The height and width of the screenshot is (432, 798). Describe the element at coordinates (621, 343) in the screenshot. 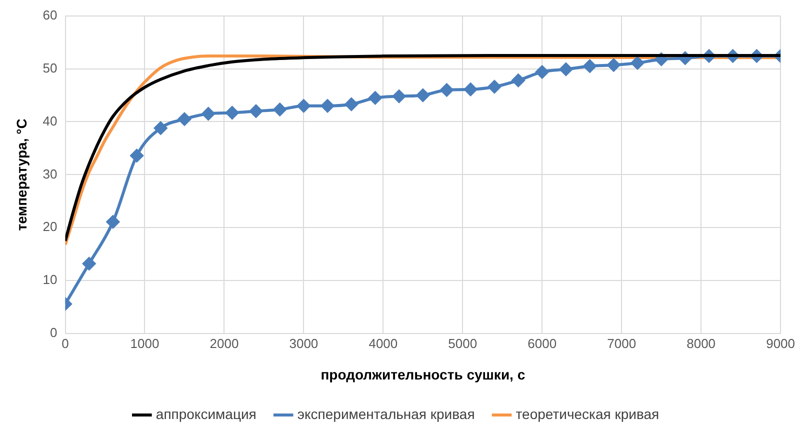

I see `x-tick-label: 7000` at that location.